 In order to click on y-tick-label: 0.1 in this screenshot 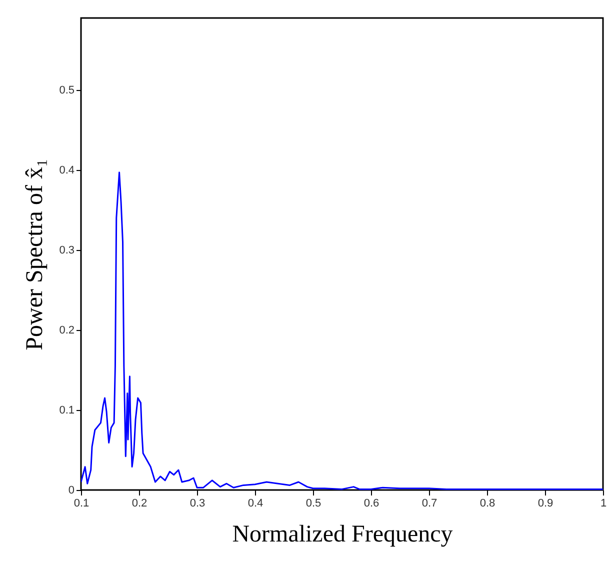, I will do `click(66, 410)`.